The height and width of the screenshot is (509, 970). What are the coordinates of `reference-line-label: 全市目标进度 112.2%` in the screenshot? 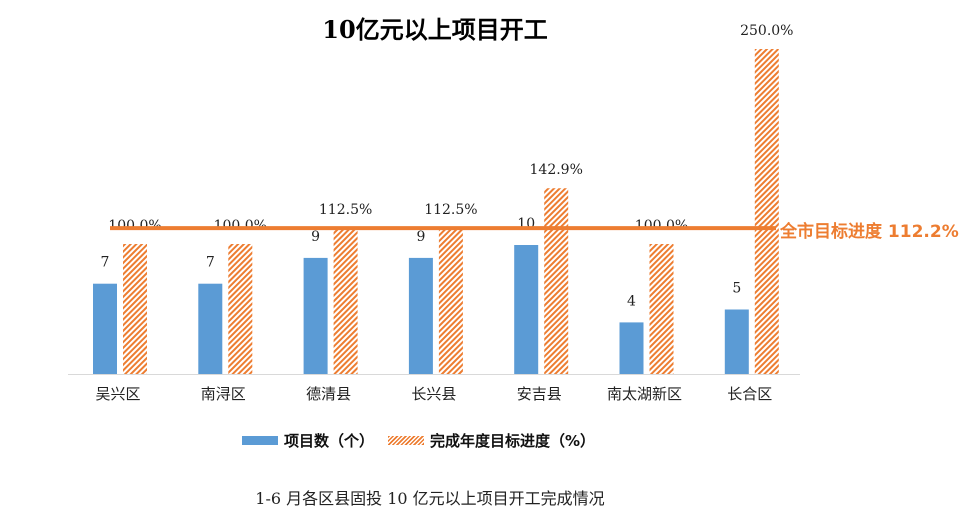 It's located at (869, 232).